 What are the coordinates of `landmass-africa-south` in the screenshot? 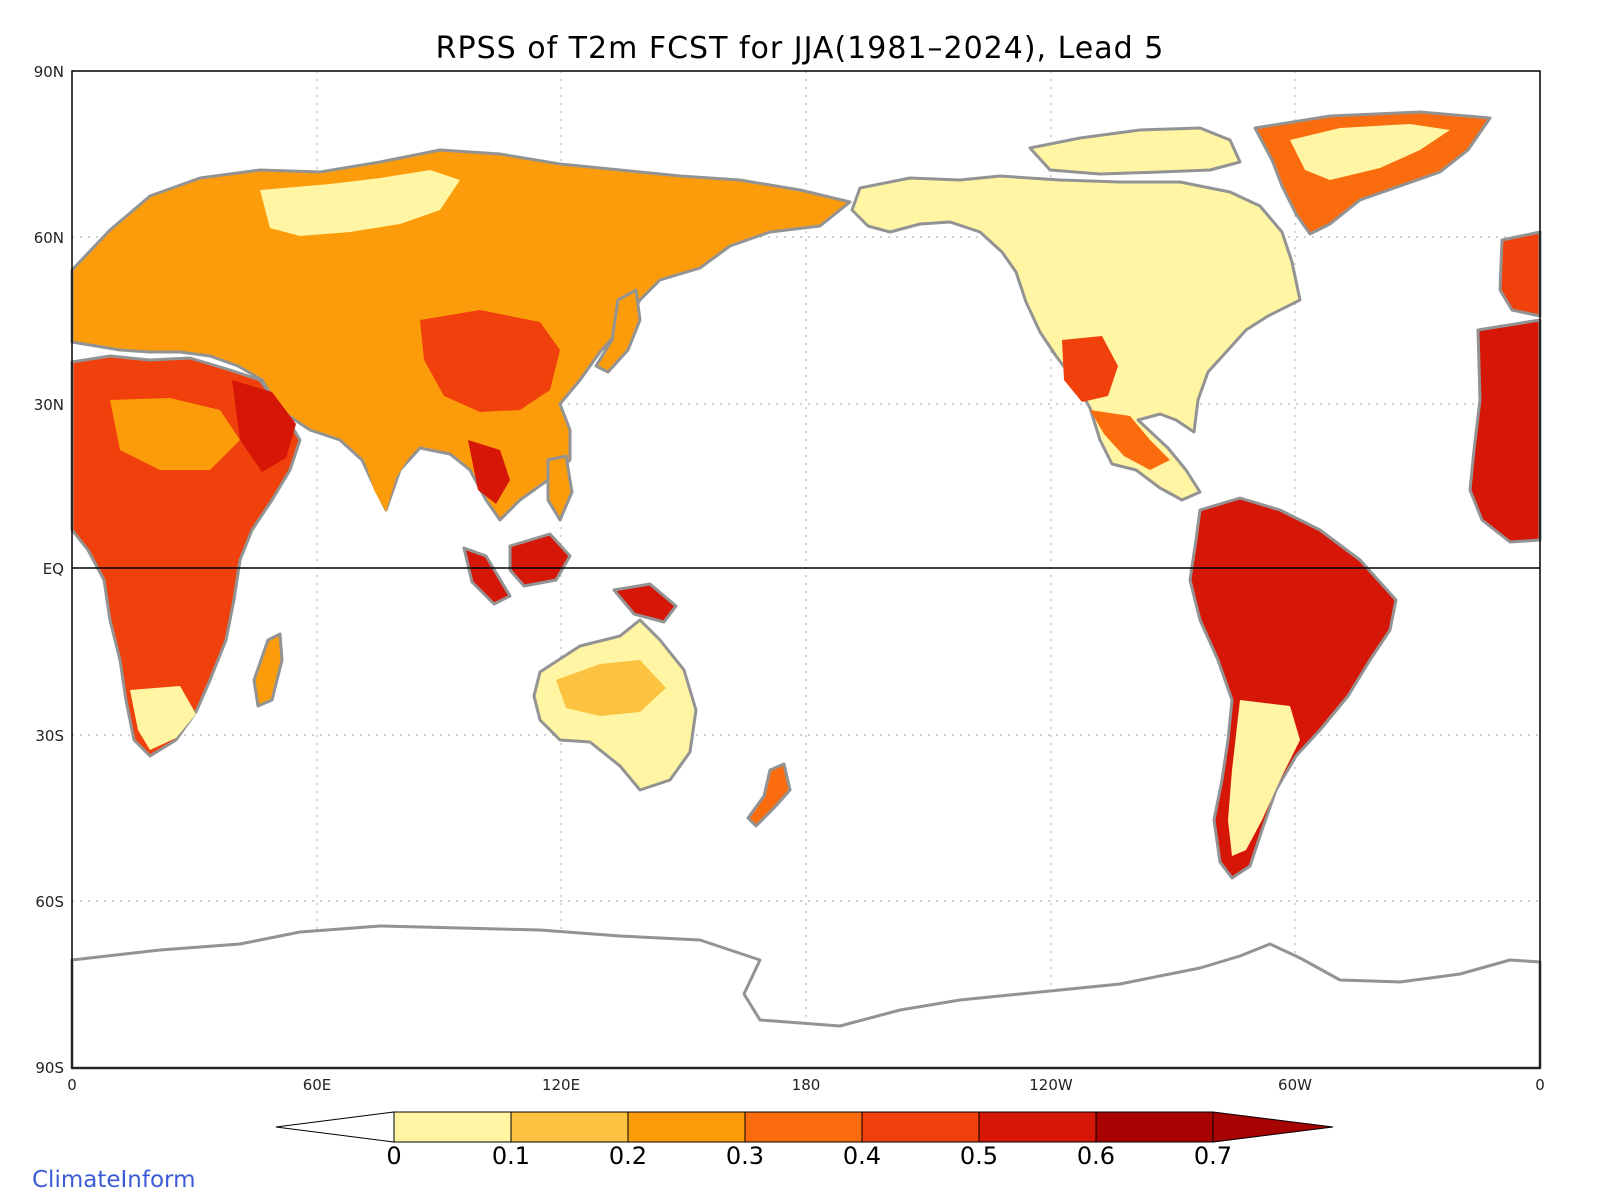 It's located at (163, 718).